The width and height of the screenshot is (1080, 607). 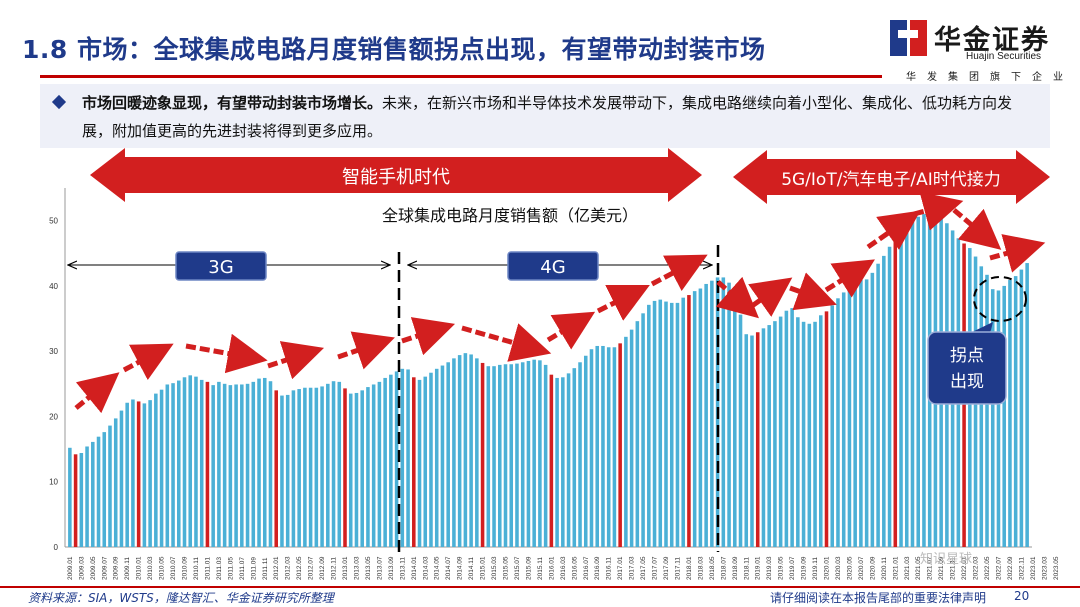 I want to click on x-tick-label: 2010.07, so click(x=173, y=568).